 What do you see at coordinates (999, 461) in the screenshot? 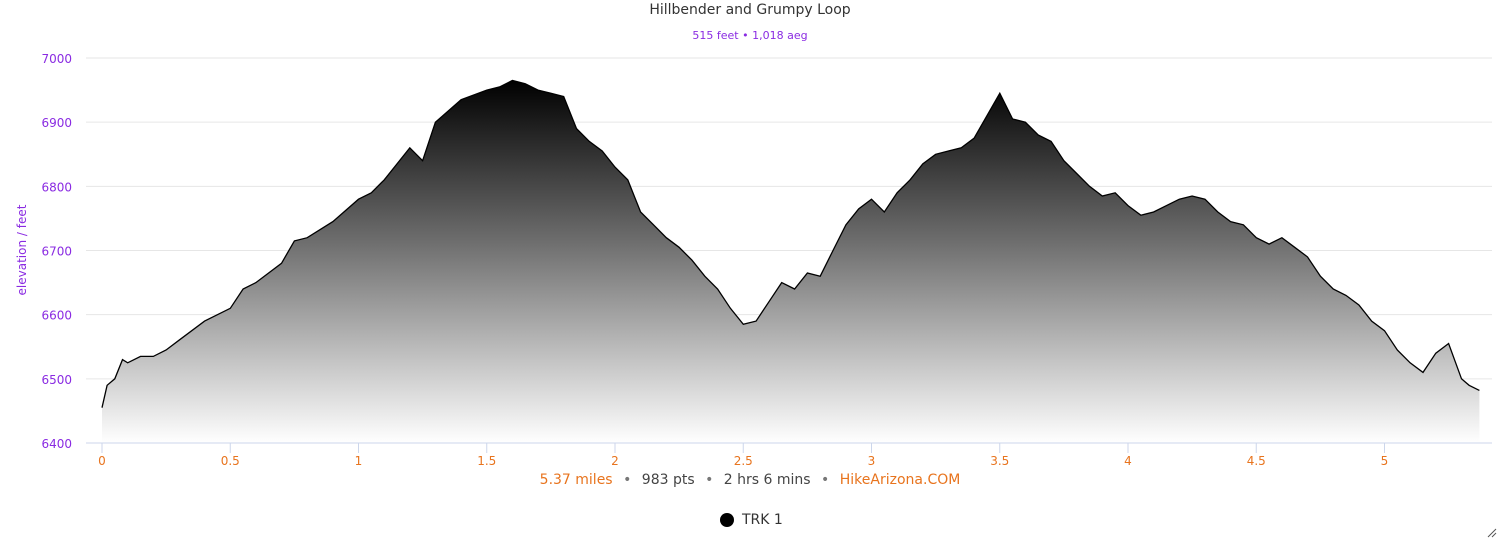
I see `x-tick-label: 3.5` at bounding box center [999, 461].